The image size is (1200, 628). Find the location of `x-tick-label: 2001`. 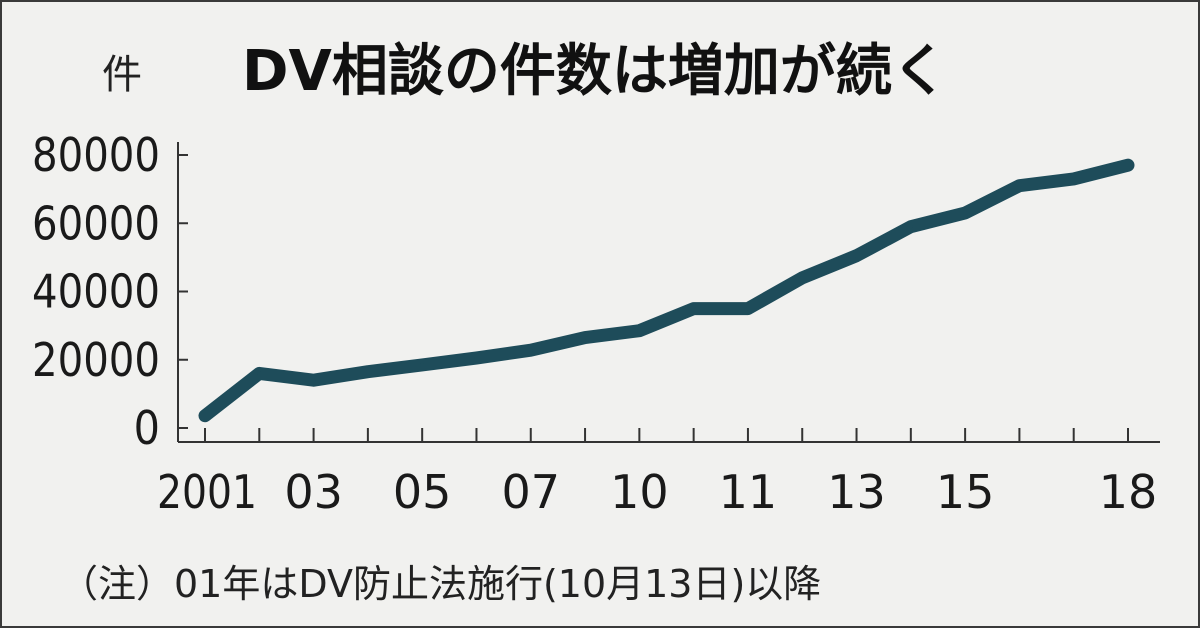

x-tick-label: 2001 is located at coordinates (207, 492).